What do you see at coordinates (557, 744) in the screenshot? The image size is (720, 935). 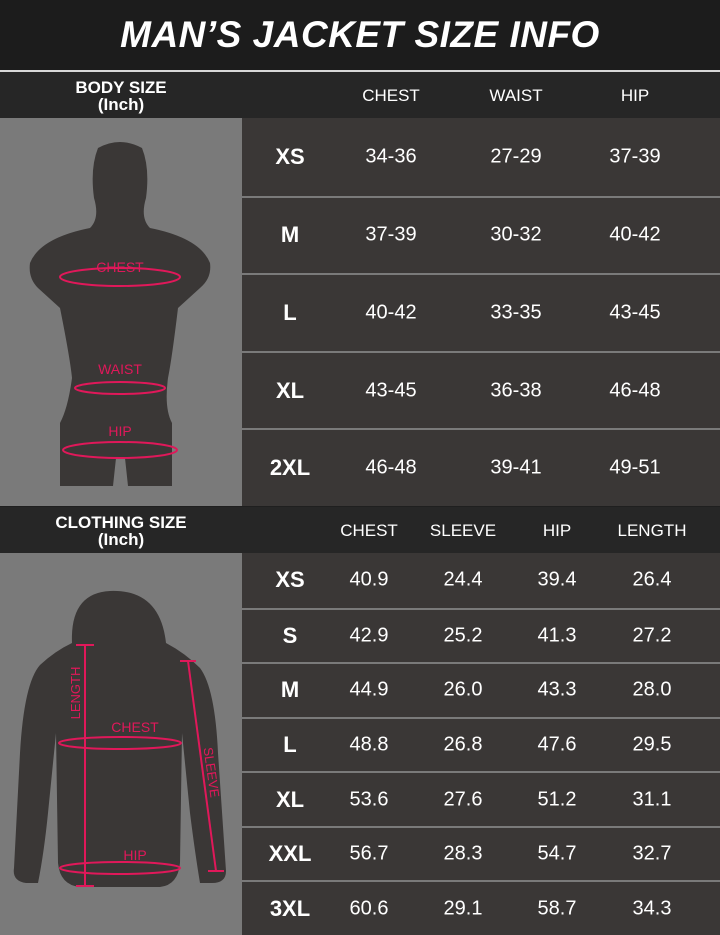 I see `value-cell: 47.6` at bounding box center [557, 744].